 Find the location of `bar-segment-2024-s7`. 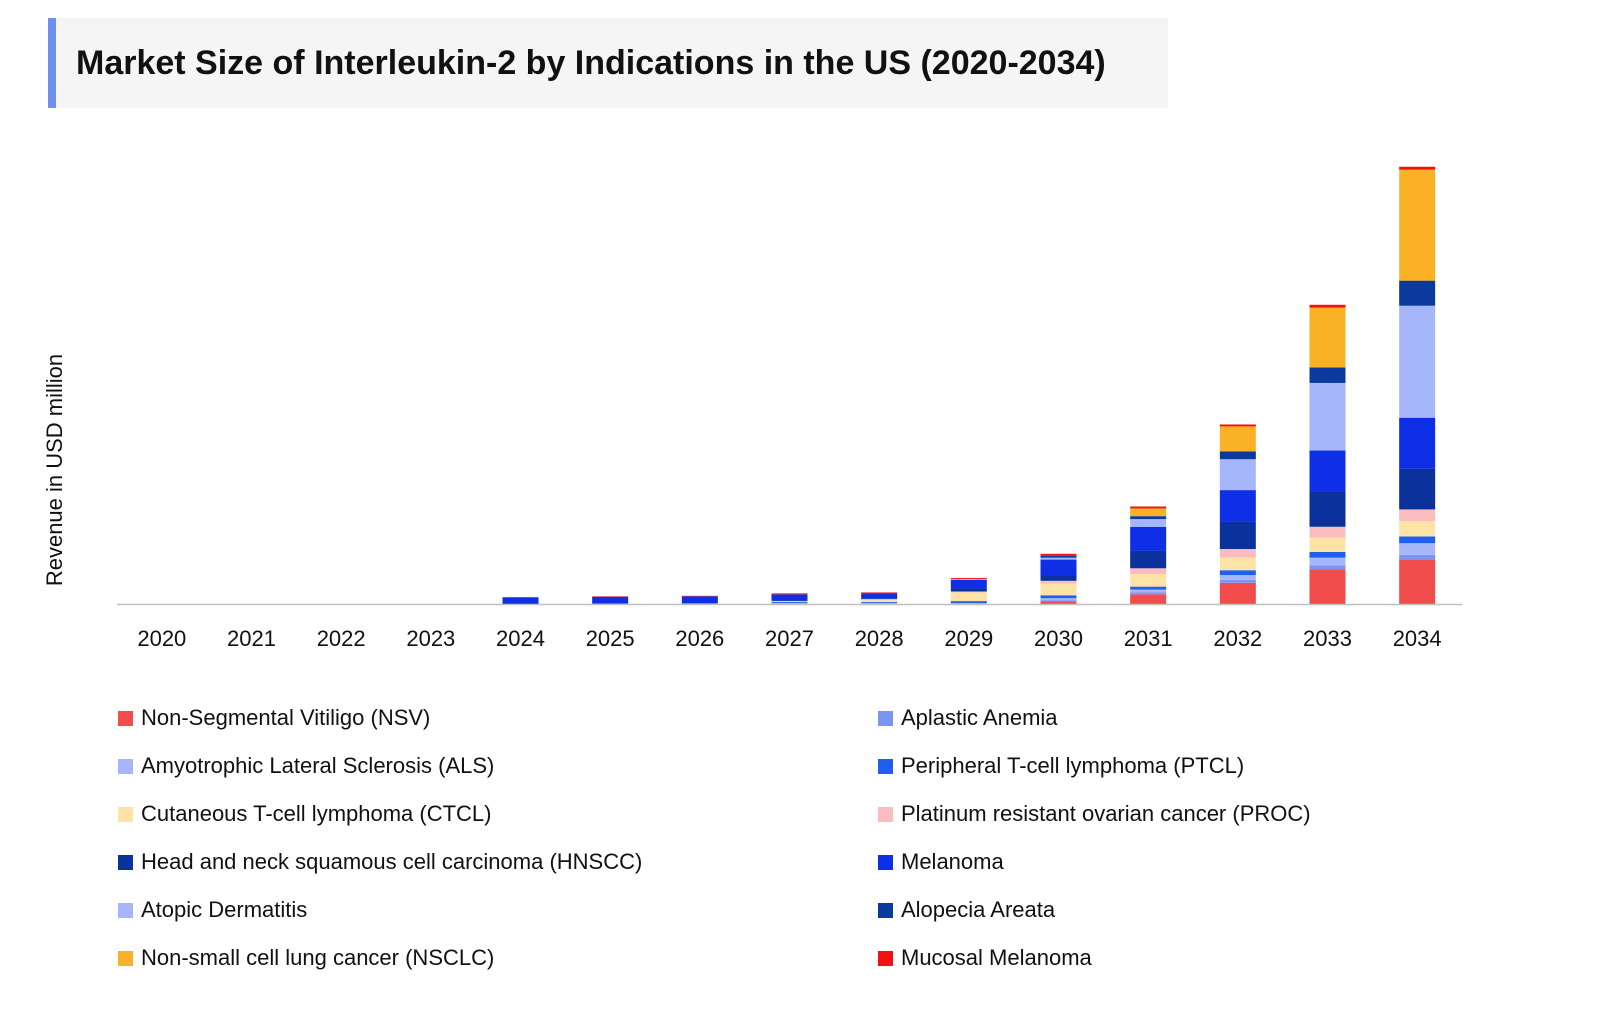

bar-segment-2024-s7 is located at coordinates (520, 600).